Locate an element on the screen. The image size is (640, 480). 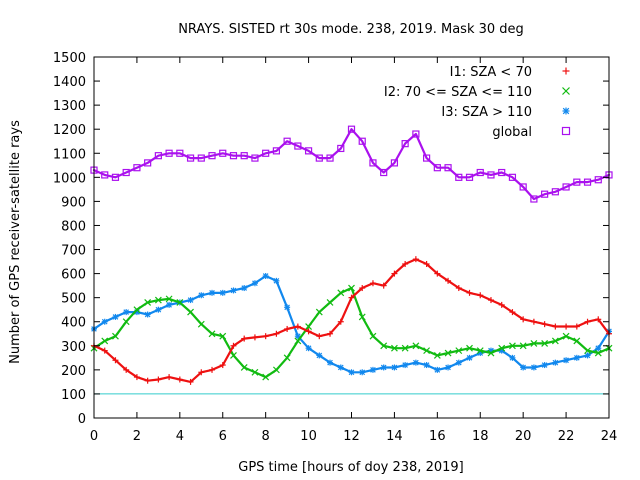
y-tick-label: 200 is located at coordinates (73, 371).